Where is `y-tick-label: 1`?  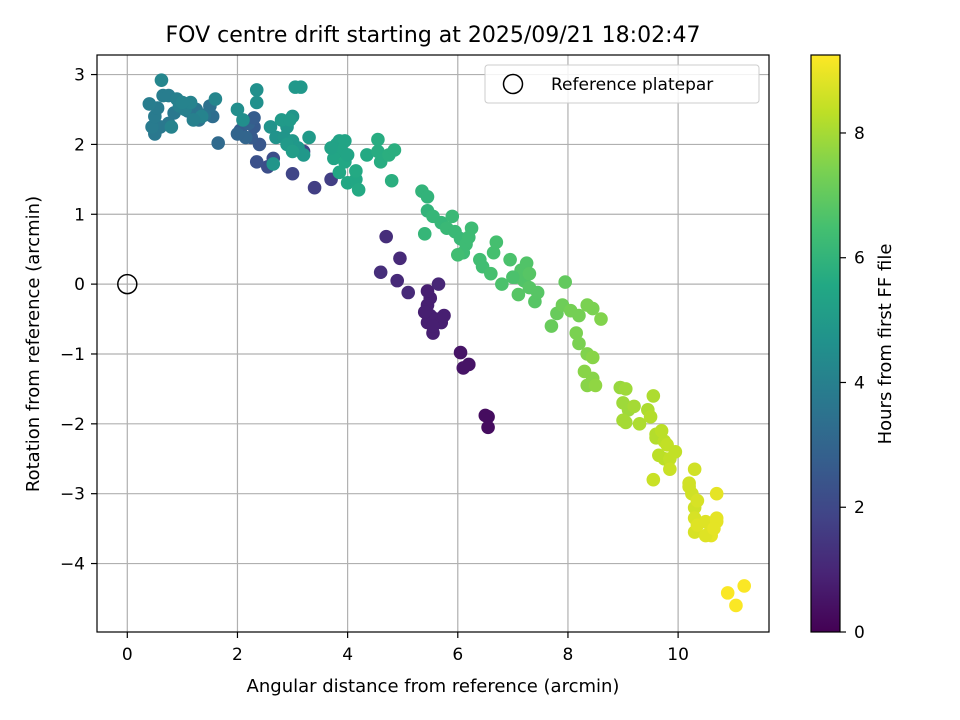
y-tick-label: 1 is located at coordinates (79, 215).